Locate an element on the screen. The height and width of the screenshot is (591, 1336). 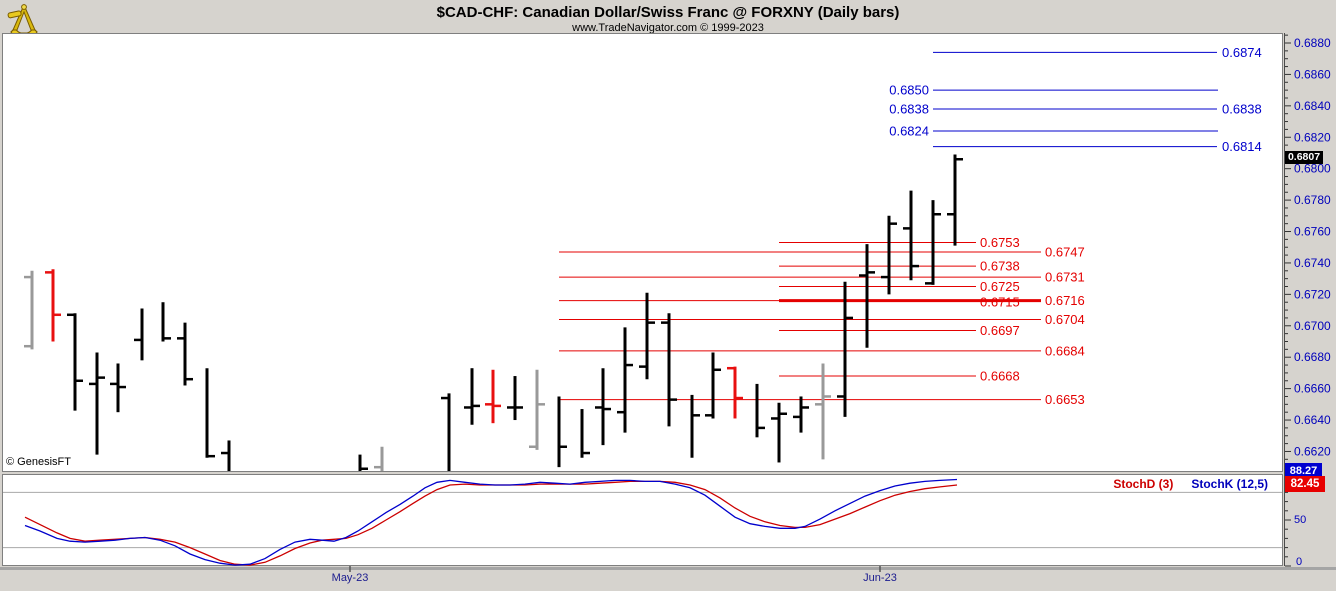
stochk-label: StochK (12,5) is located at coordinates (1229, 484).